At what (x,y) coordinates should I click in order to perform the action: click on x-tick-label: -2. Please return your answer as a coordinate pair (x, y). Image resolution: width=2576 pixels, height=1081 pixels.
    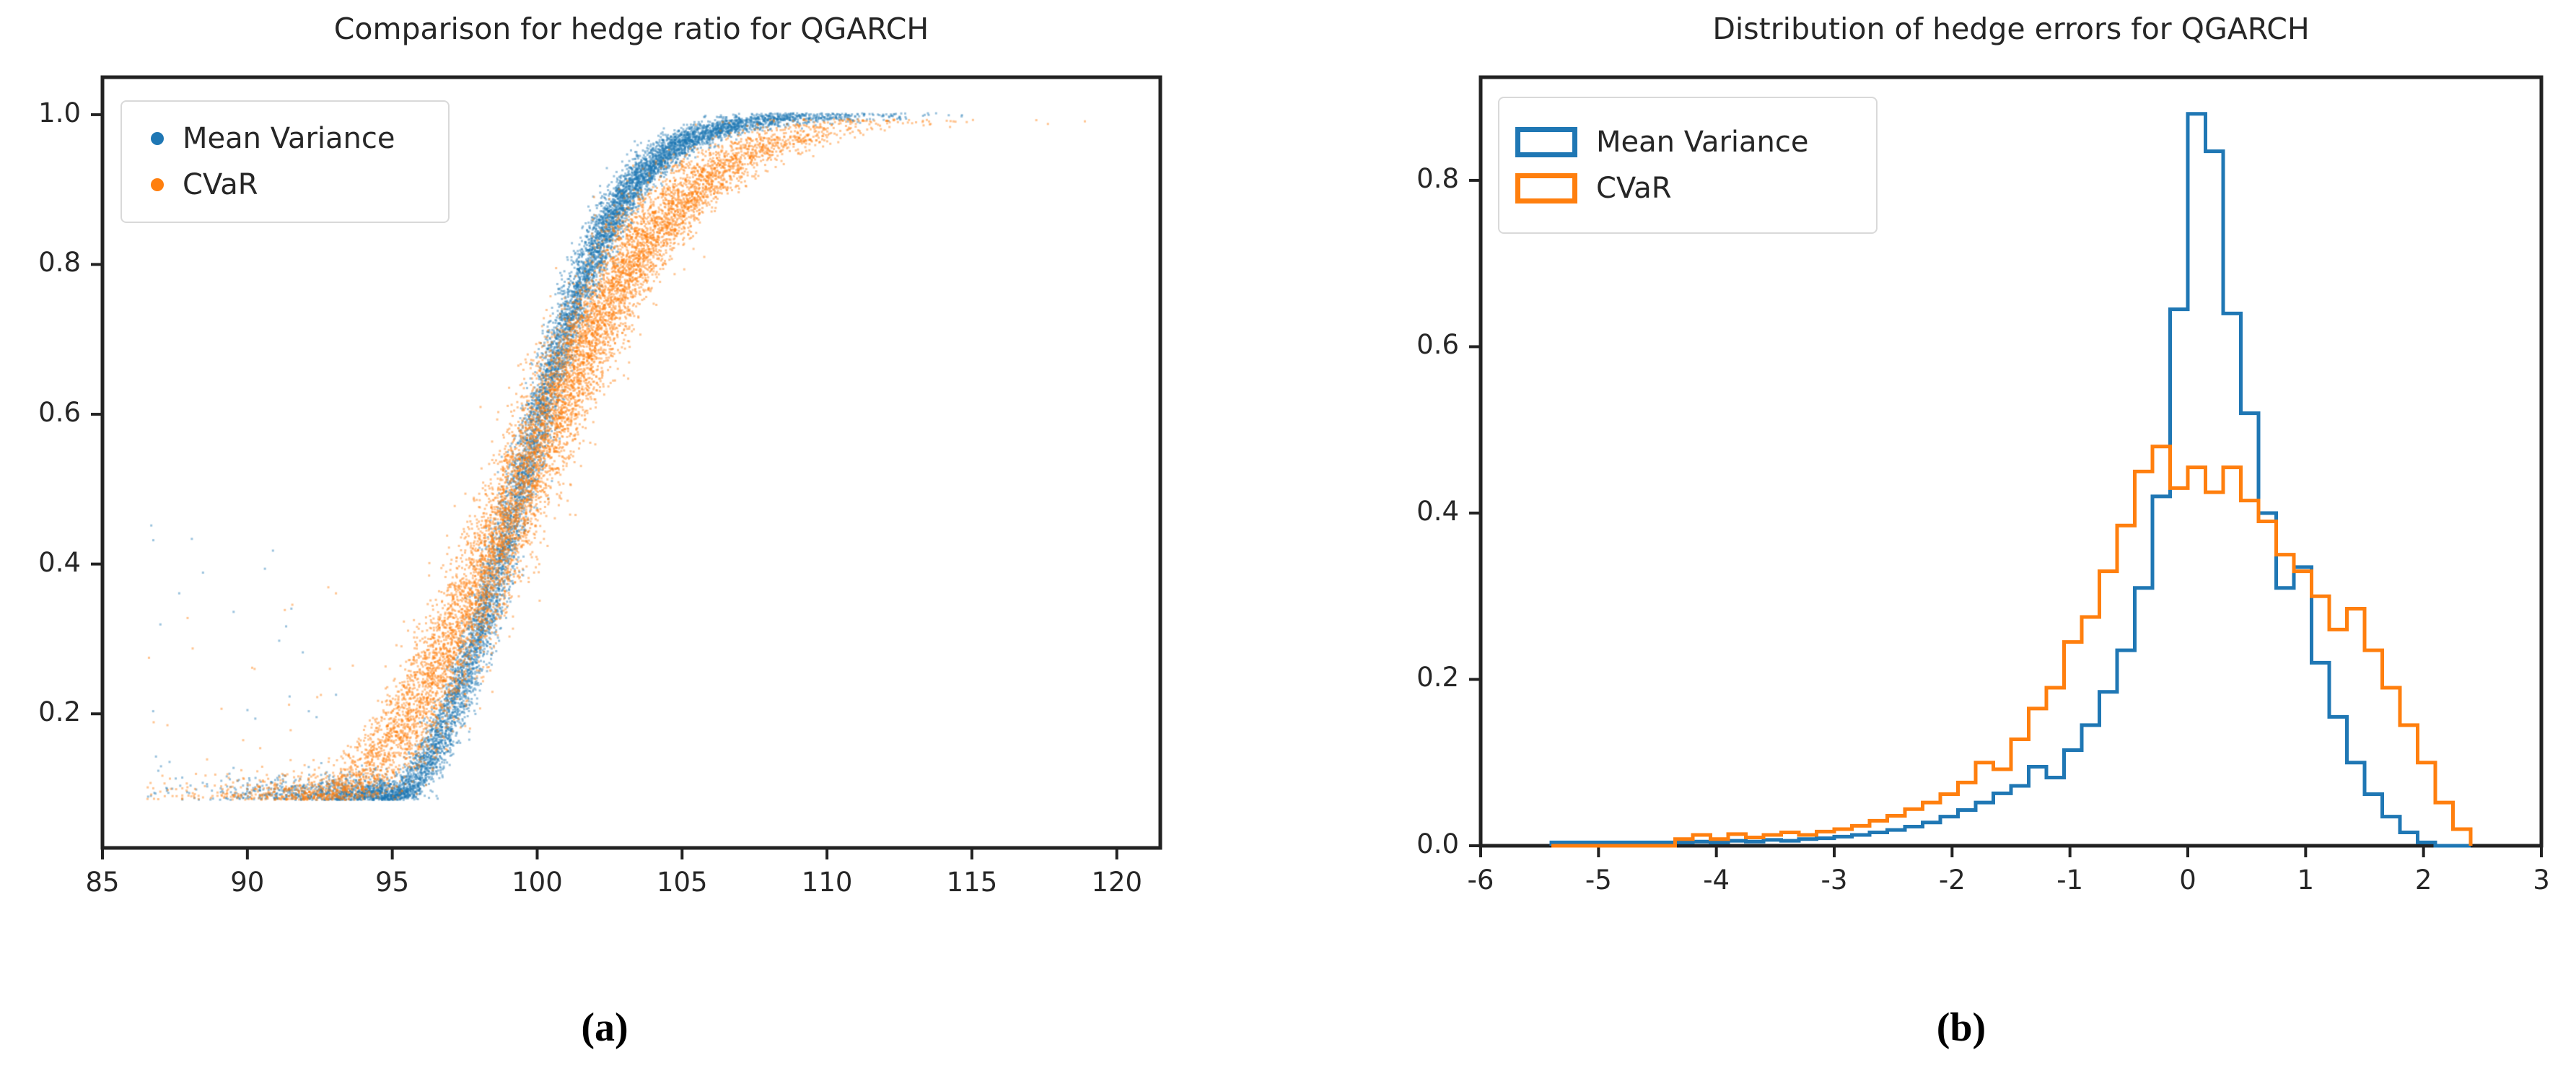
    Looking at the image, I should click on (1952, 881).